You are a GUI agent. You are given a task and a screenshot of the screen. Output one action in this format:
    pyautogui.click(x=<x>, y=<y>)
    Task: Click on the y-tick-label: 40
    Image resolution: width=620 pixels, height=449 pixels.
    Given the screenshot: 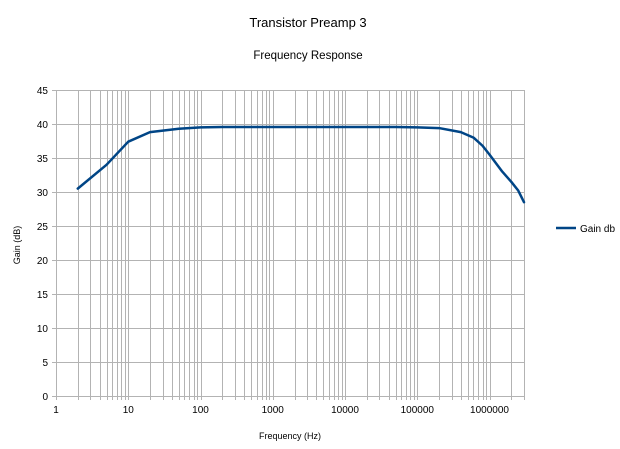 What is the action you would take?
    pyautogui.click(x=43, y=125)
    